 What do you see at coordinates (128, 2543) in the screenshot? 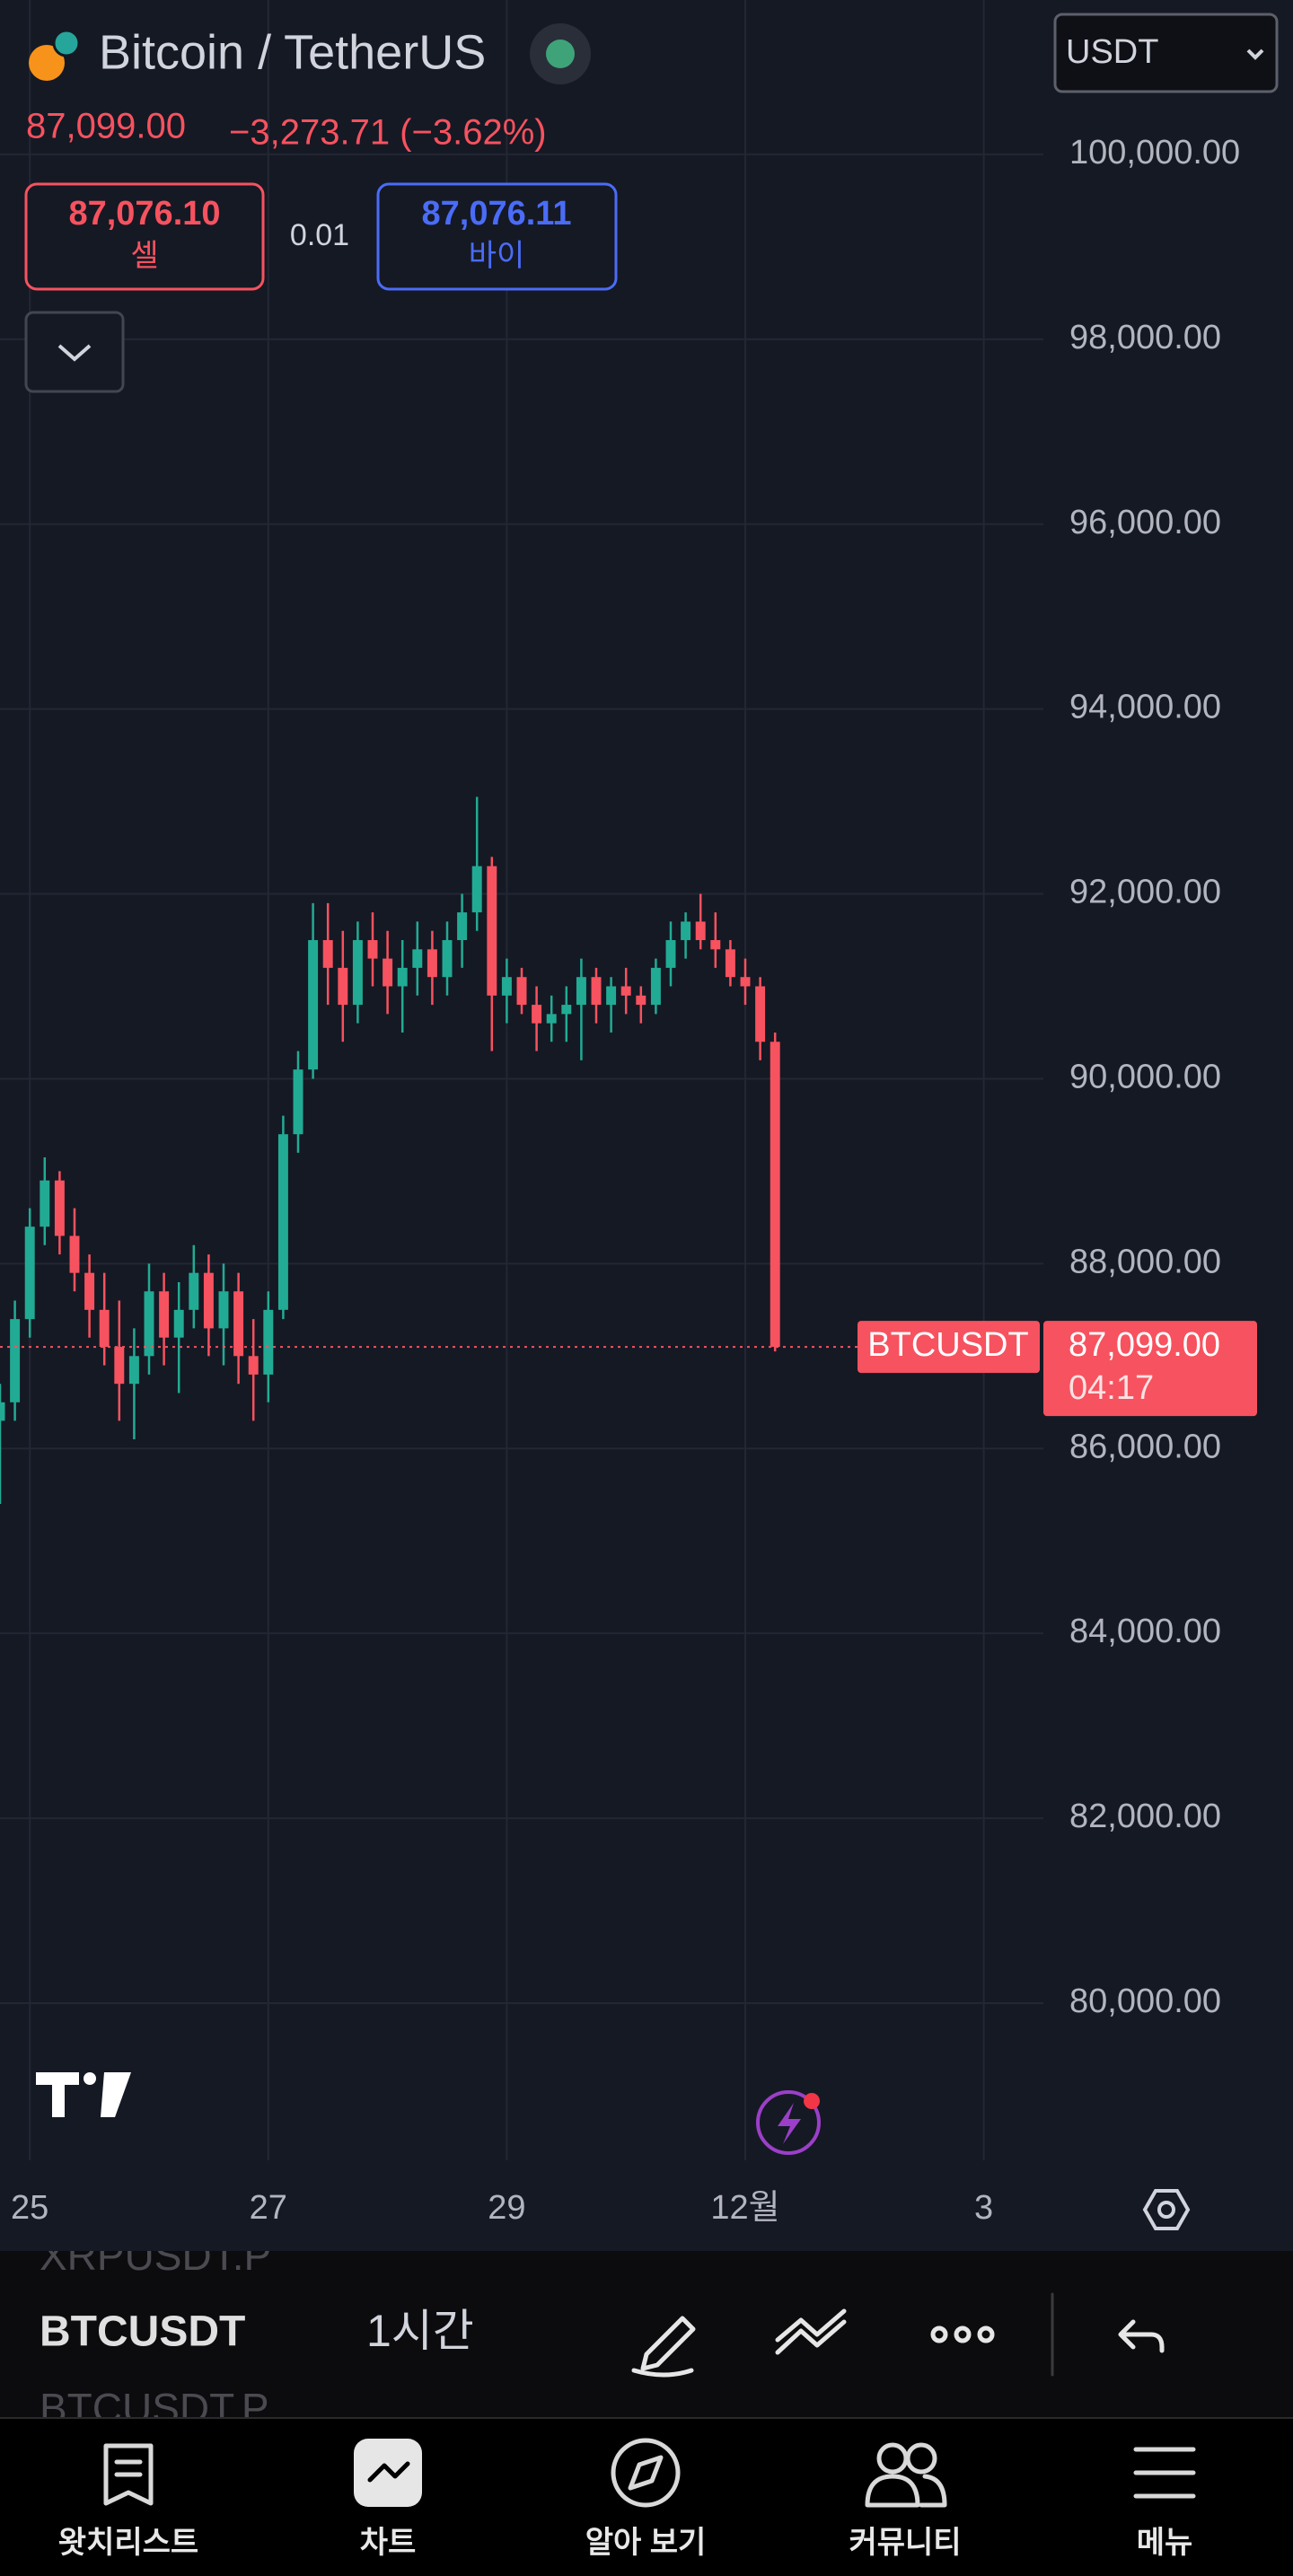
I see `nav-label: 왓치리스트` at bounding box center [128, 2543].